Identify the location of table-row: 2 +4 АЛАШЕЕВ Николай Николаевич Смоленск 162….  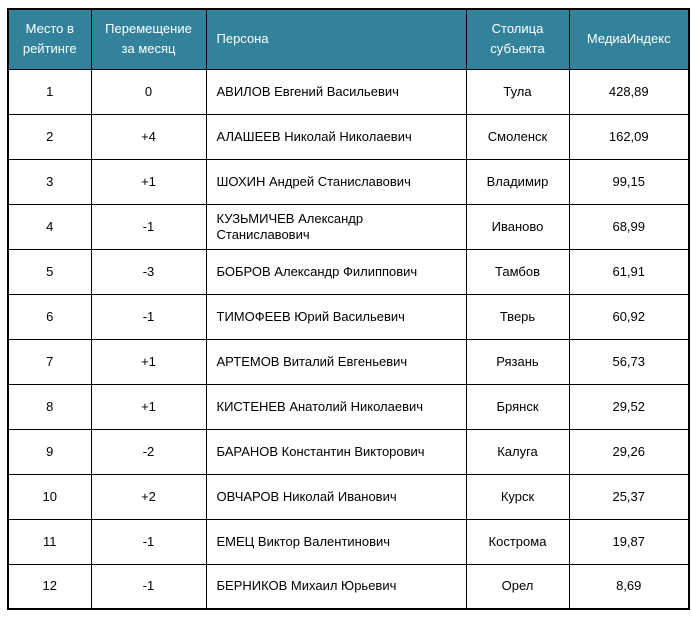
(348, 136).